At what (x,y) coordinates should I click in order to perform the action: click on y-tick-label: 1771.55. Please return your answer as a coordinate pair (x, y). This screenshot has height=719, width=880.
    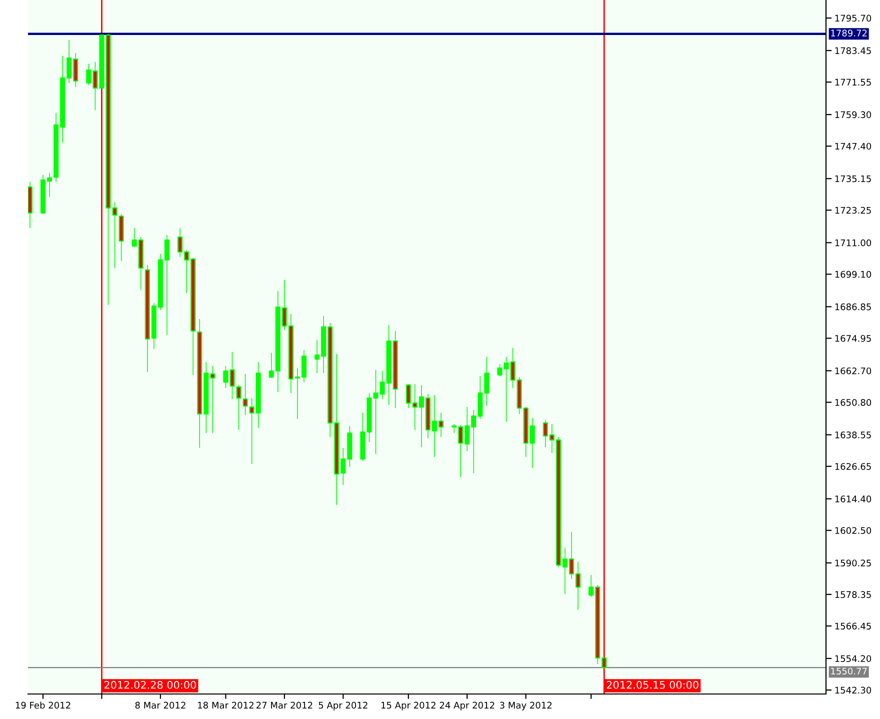
    Looking at the image, I should click on (853, 82).